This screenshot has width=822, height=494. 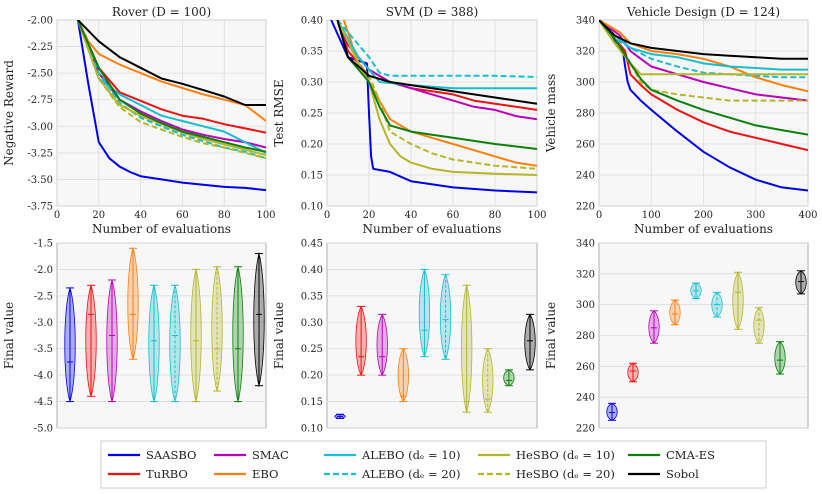 I want to click on y-tick-label: -3.5, so click(x=43, y=349).